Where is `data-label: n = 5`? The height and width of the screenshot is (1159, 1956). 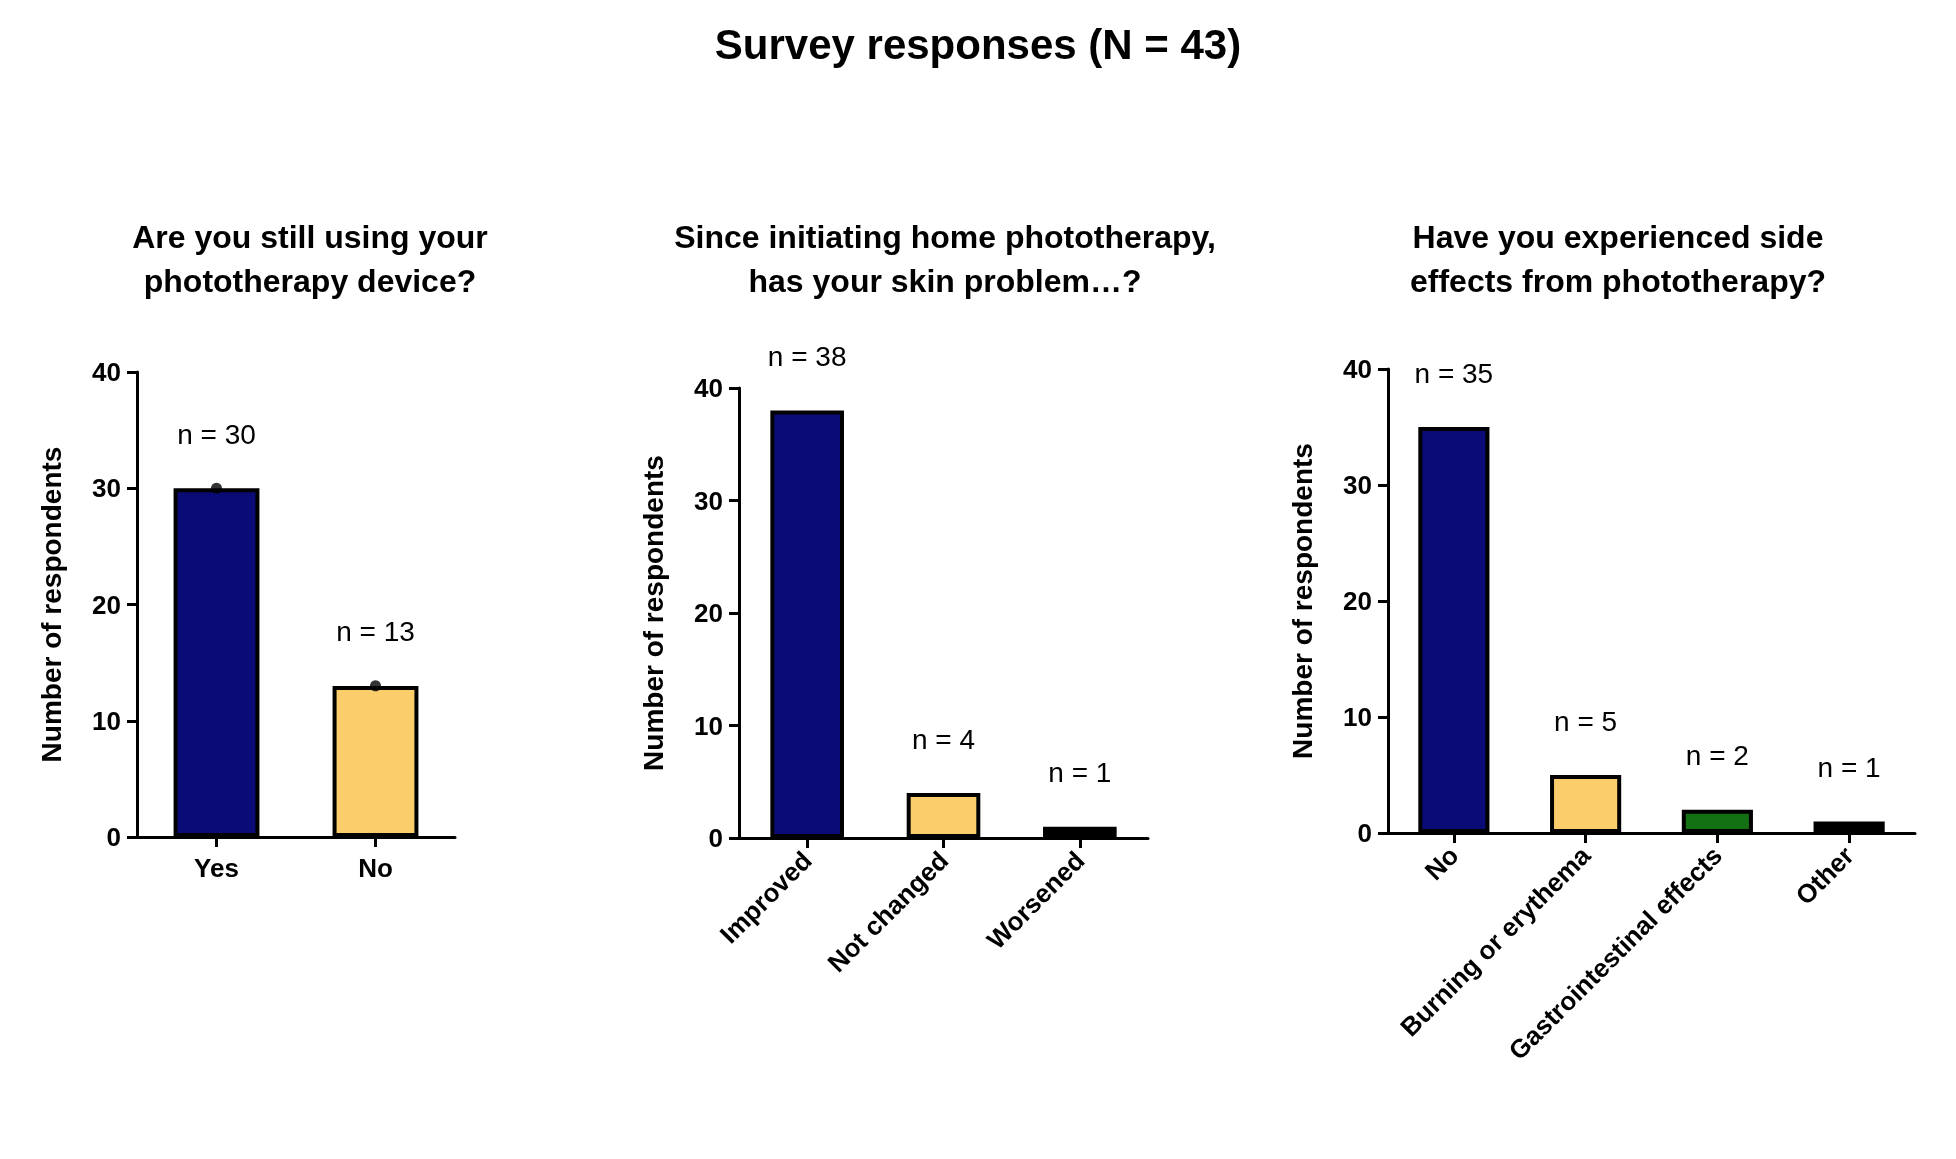
data-label: n = 5 is located at coordinates (1586, 721).